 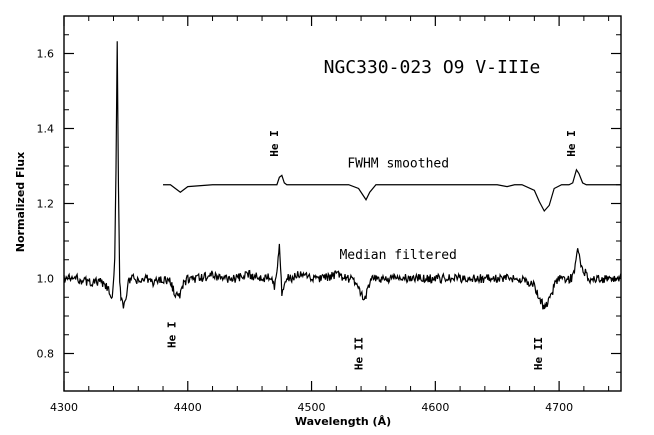 What do you see at coordinates (46, 129) in the screenshot?
I see `y-tick-label: 1.4` at bounding box center [46, 129].